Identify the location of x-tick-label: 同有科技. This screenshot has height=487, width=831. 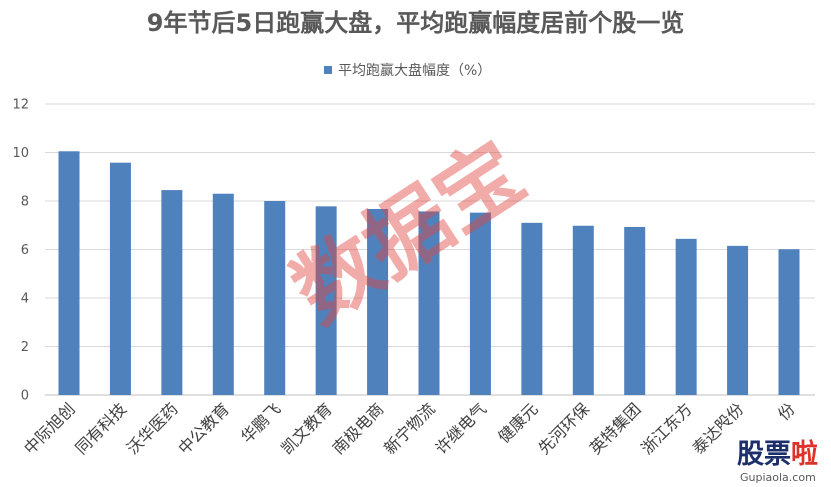
(101, 428).